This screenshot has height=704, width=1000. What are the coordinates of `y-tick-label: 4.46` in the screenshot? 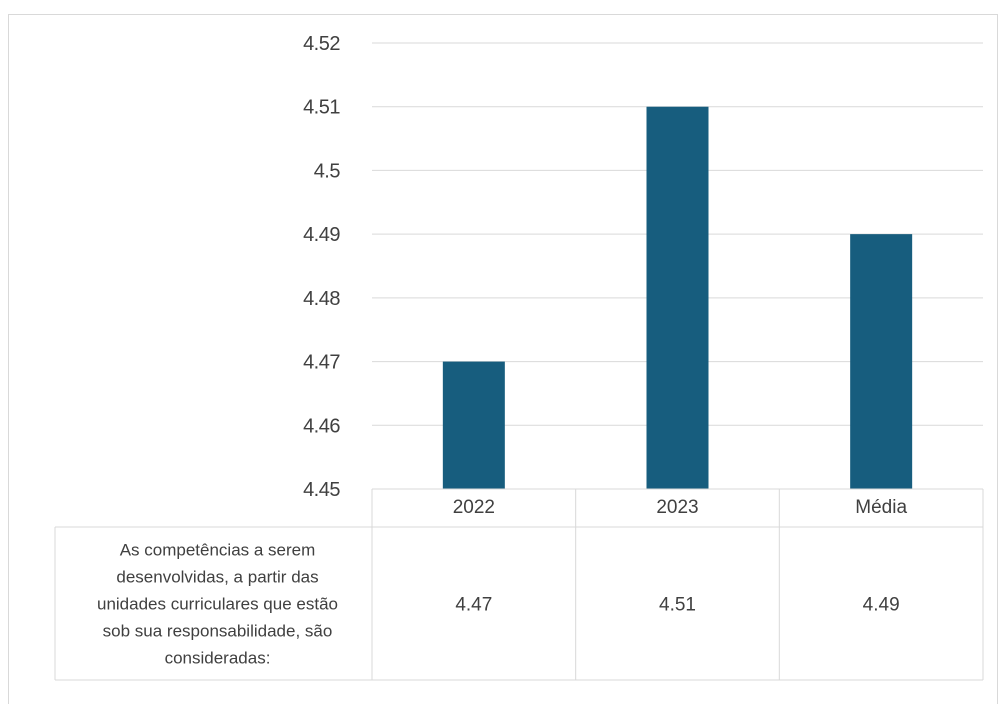 It's located at (321, 426).